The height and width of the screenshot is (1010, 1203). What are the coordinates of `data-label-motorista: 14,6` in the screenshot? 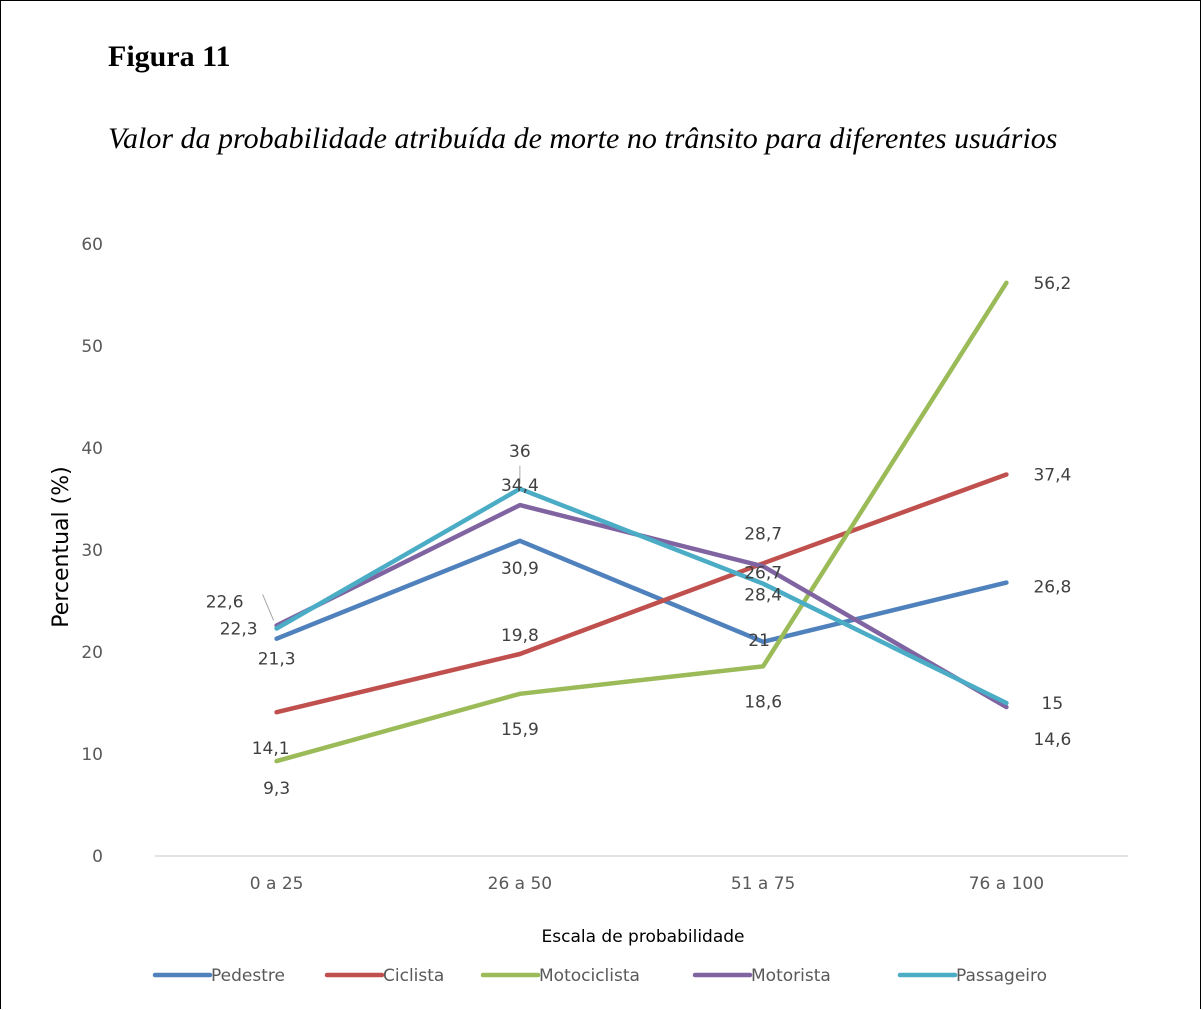 It's located at (1052, 740).